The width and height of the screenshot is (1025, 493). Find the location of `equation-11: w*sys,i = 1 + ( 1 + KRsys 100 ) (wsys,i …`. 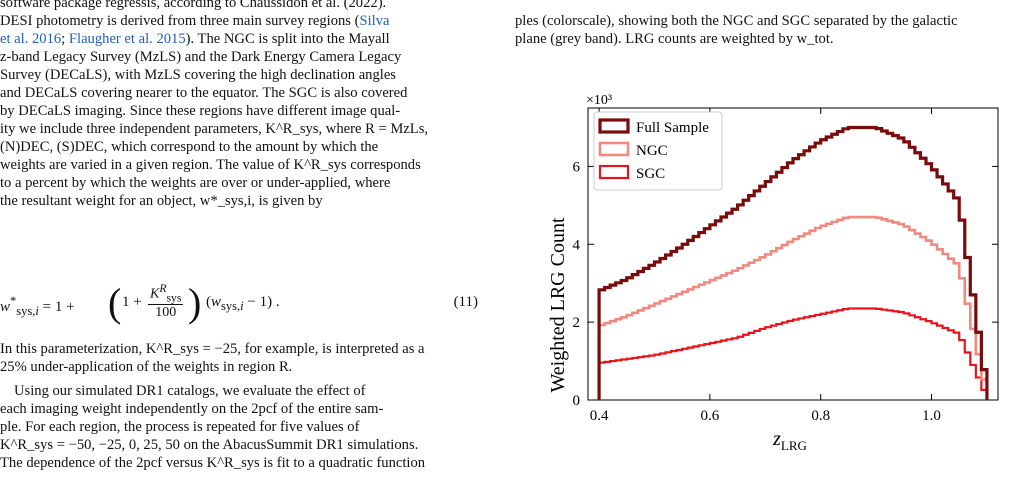

equation-11: w*sys,i = 1 + ( 1 + KRsys 100 ) (wsys,i … is located at coordinates (239, 302).